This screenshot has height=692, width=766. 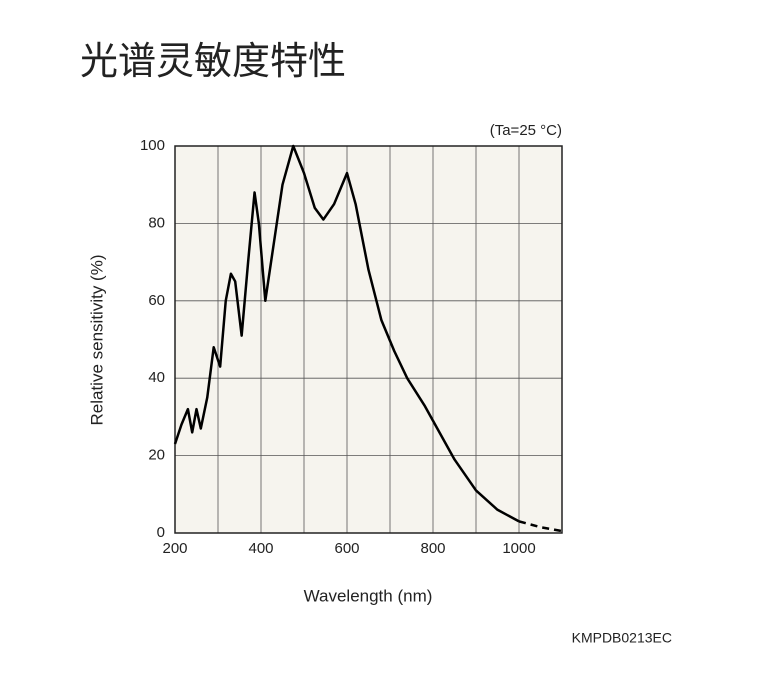 I want to click on y-tick-label: 0, so click(x=161, y=532).